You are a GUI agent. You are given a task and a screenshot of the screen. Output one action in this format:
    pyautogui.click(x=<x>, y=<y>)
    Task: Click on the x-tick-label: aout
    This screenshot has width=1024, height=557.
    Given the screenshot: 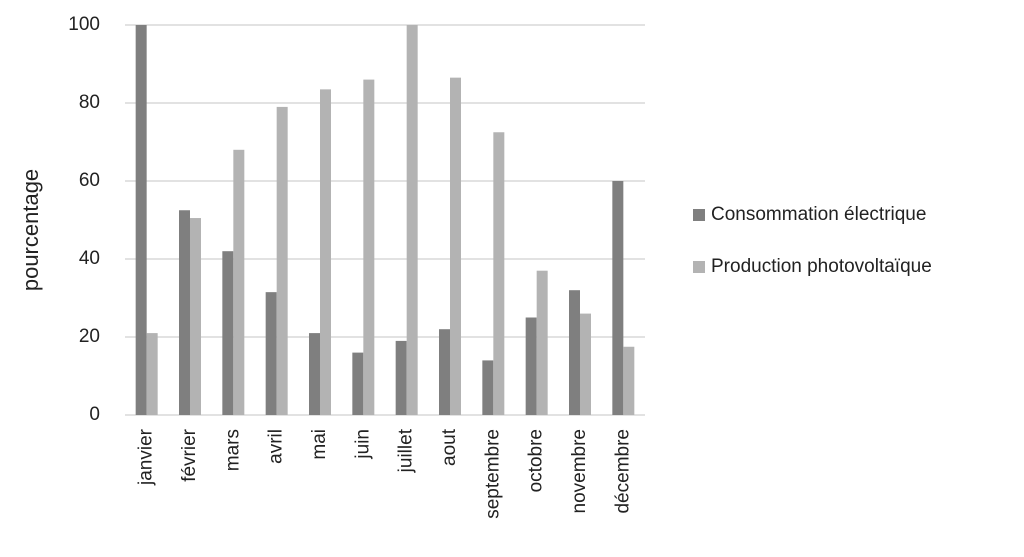 What is the action you would take?
    pyautogui.click(x=449, y=447)
    